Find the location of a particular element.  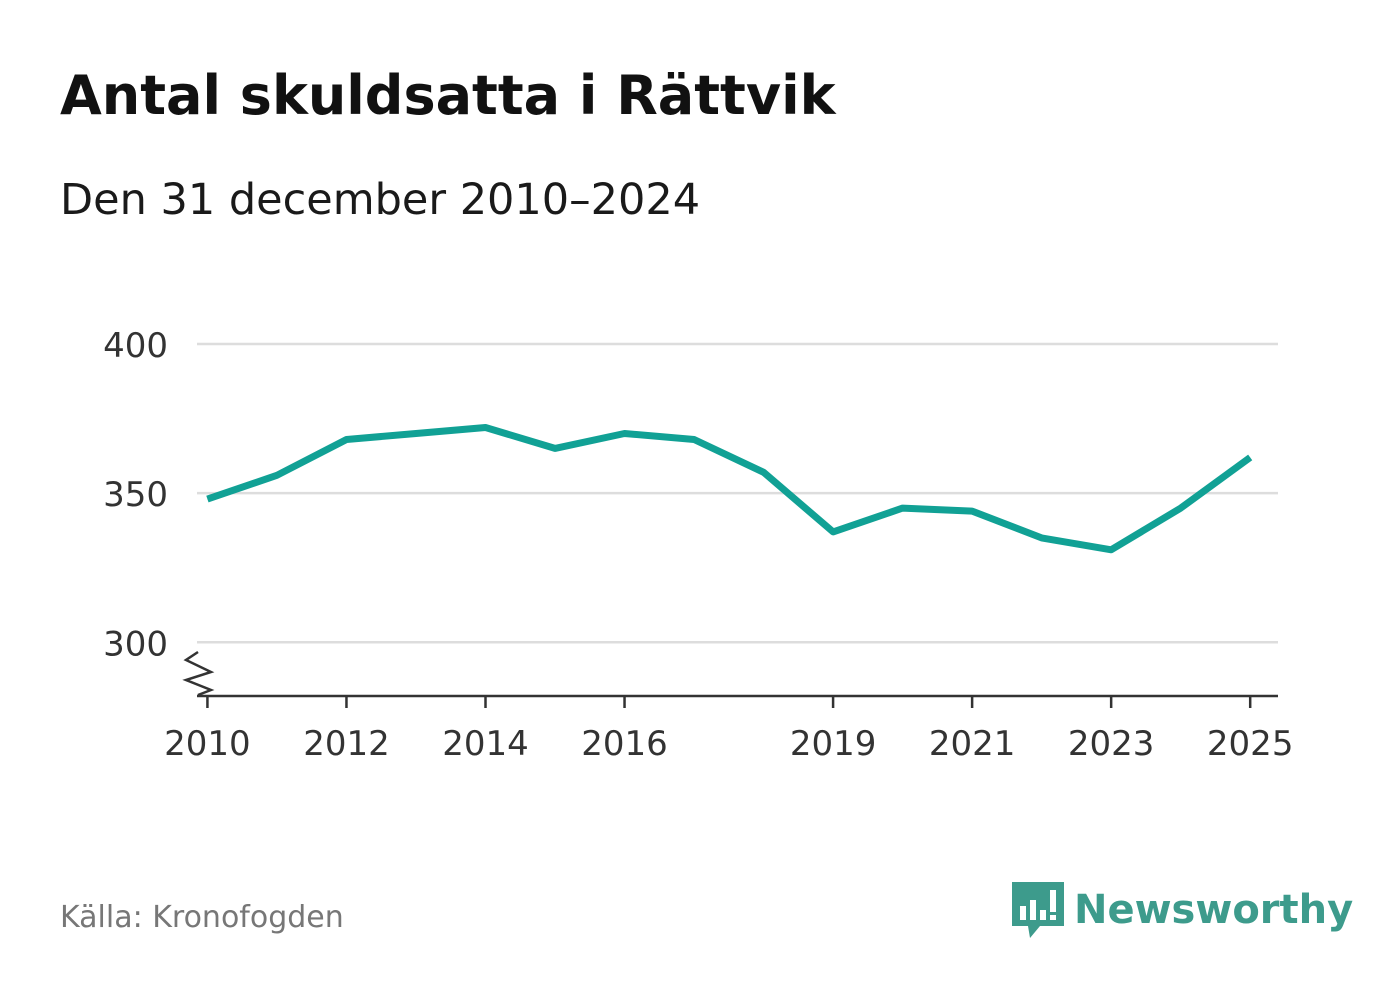

x-tick-label: 2023 is located at coordinates (1111, 744).